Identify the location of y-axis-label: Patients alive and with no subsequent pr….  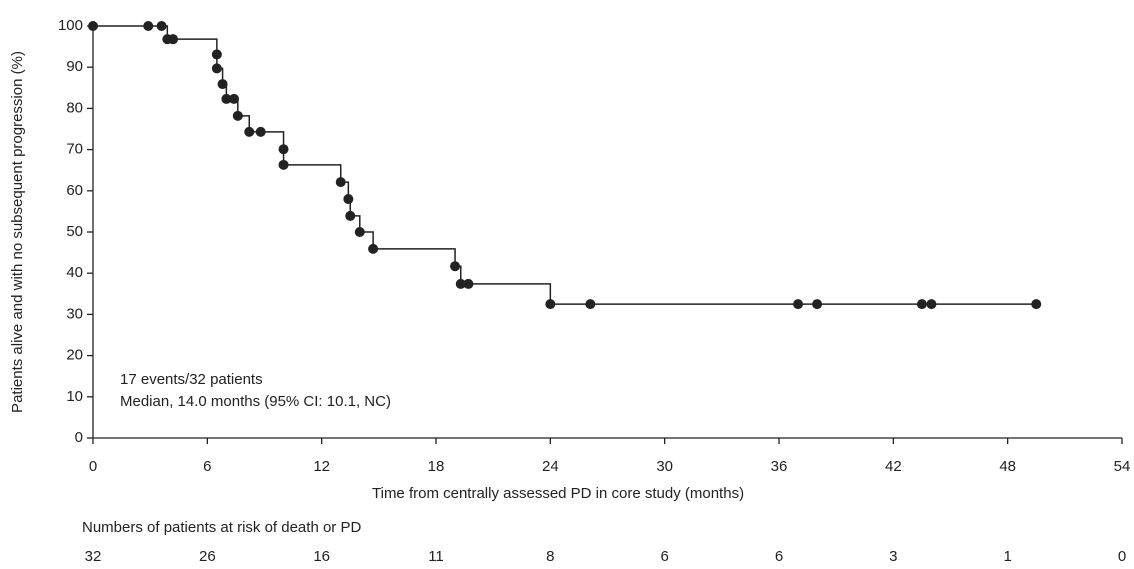
(17, 232).